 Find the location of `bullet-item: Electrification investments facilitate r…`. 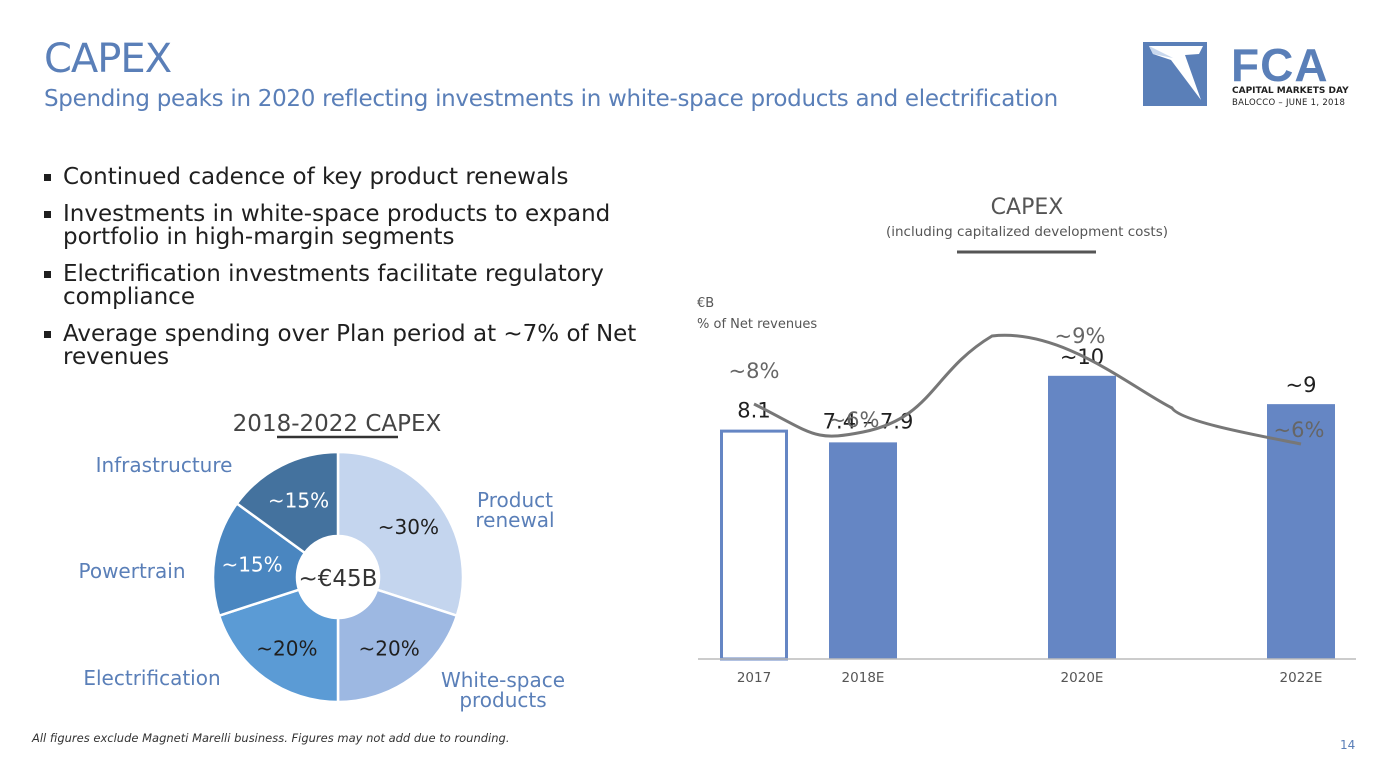

bullet-item: Electrification investments facilitate r… is located at coordinates (349, 286).